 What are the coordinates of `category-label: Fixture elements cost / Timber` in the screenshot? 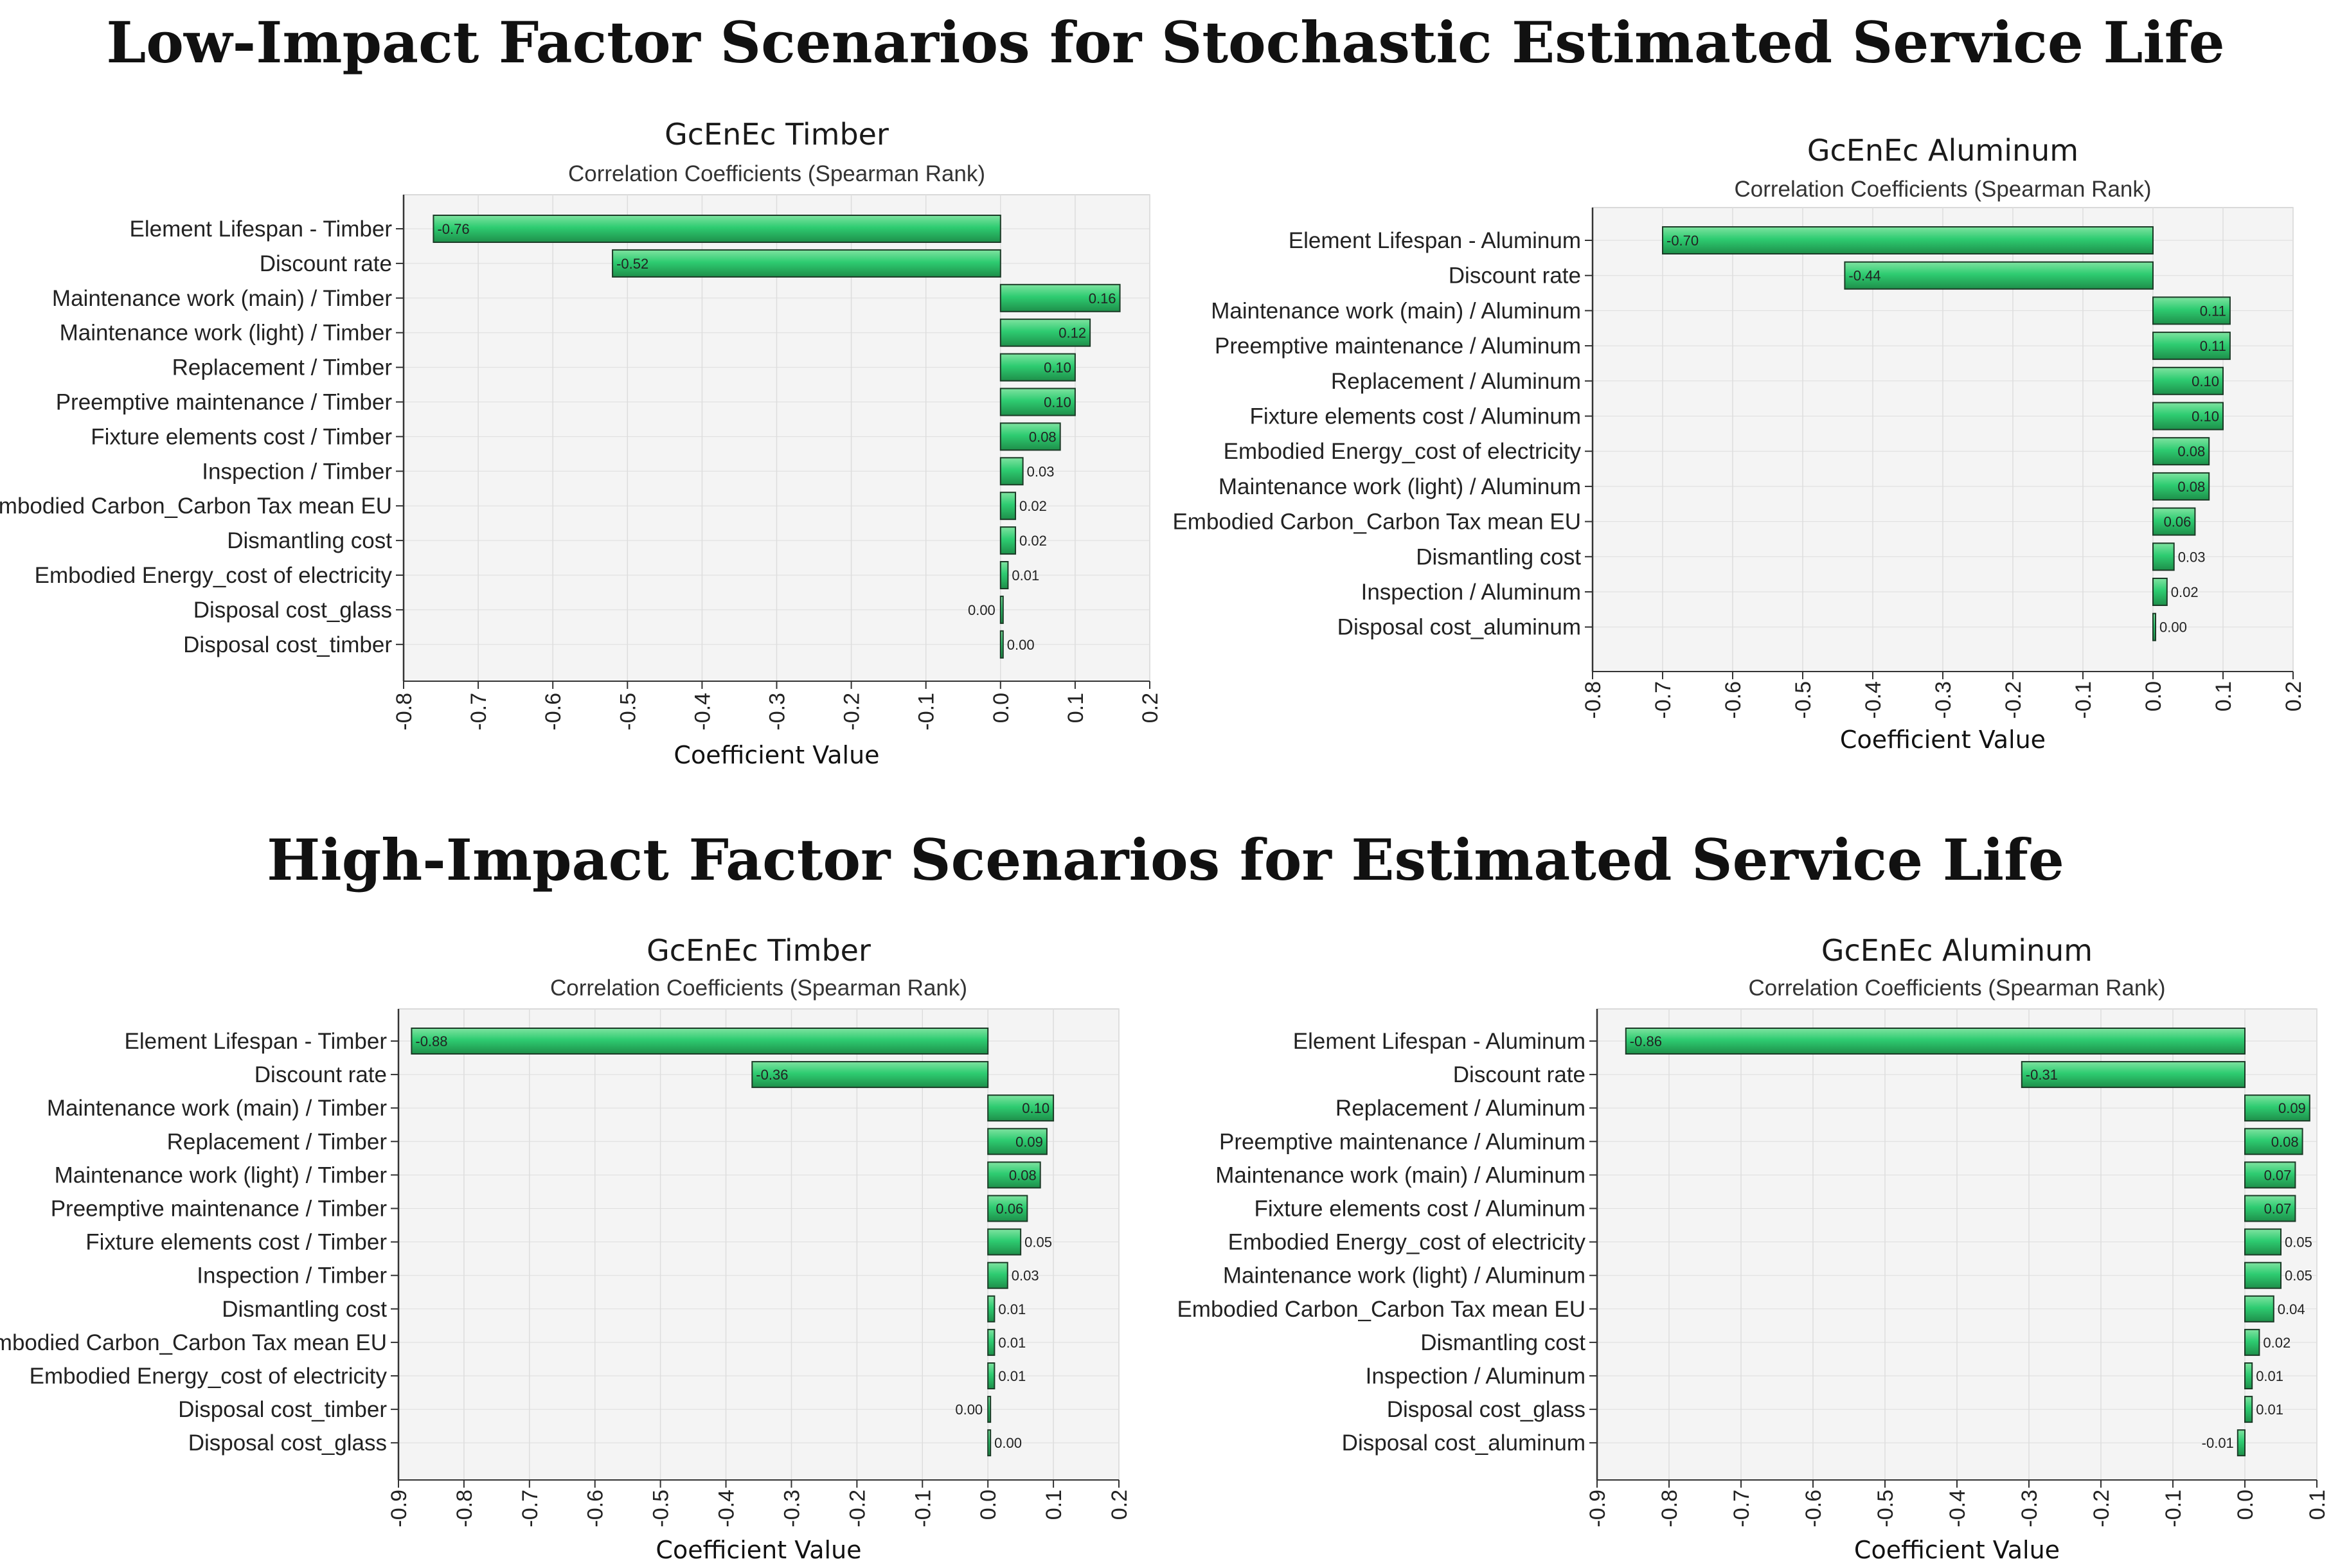 It's located at (236, 1242).